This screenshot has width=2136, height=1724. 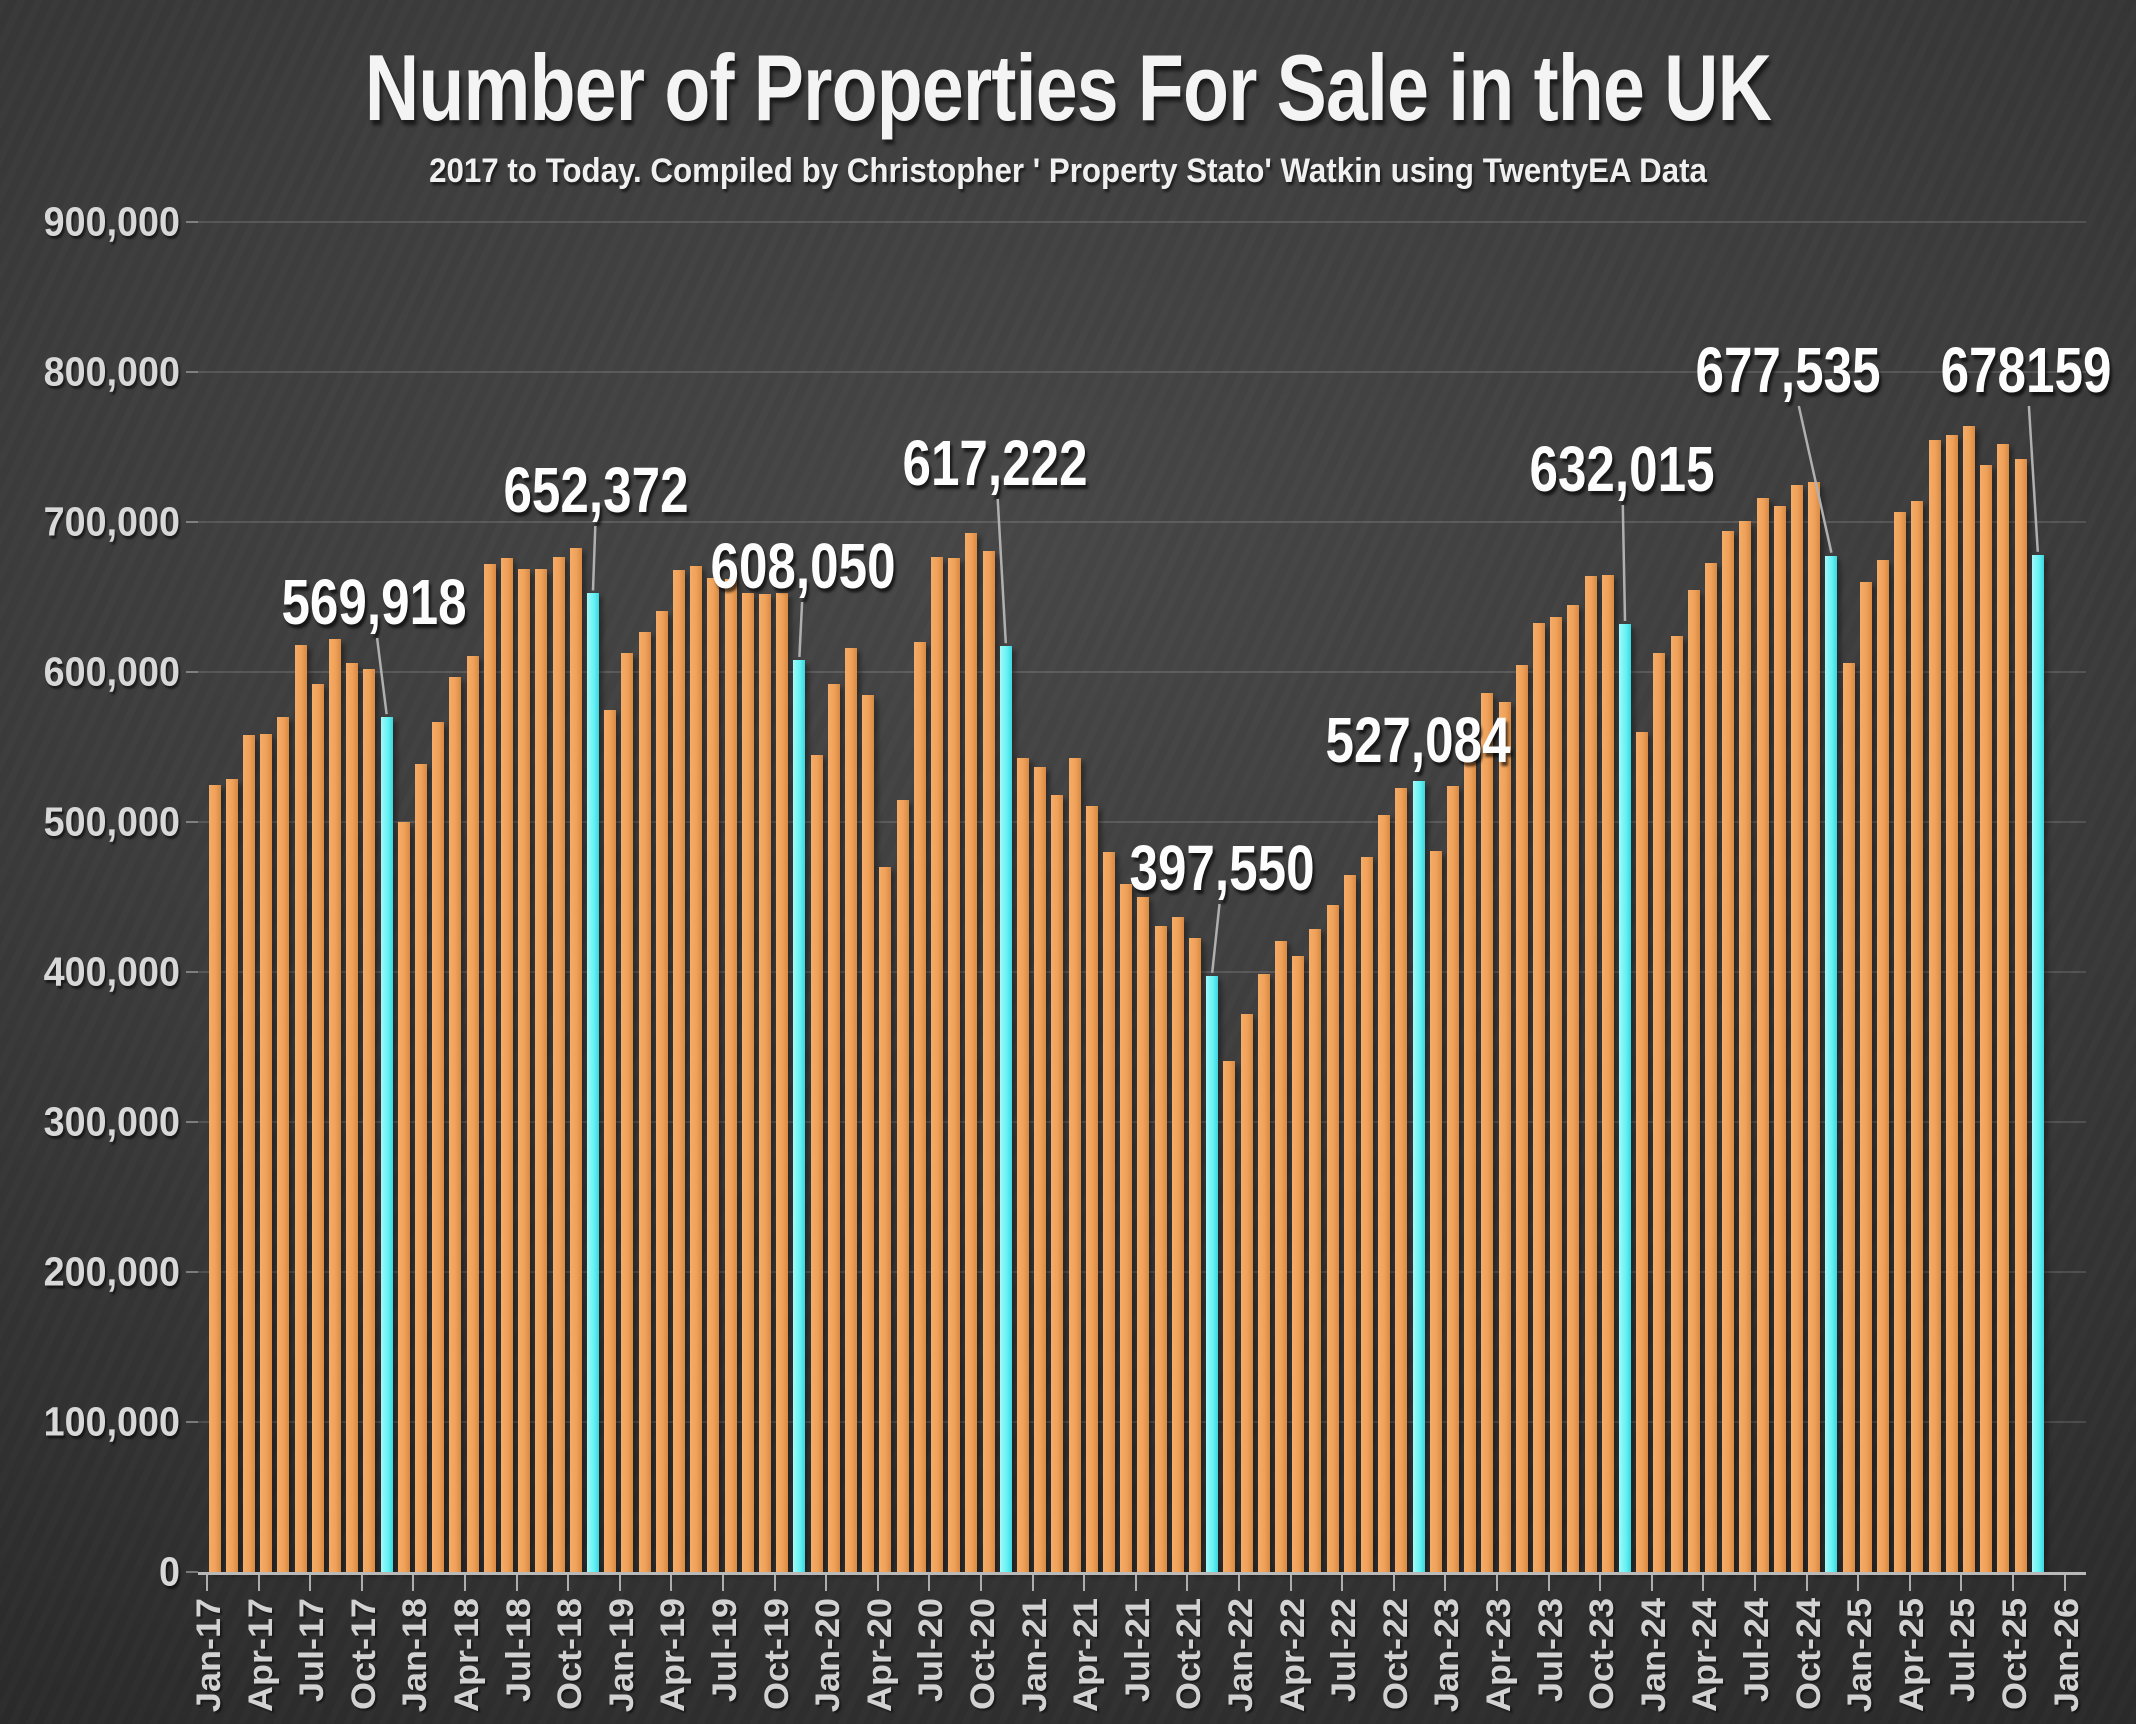 What do you see at coordinates (1550, 1650) in the screenshot?
I see `x-axis-label-Jul-23: Jul-23` at bounding box center [1550, 1650].